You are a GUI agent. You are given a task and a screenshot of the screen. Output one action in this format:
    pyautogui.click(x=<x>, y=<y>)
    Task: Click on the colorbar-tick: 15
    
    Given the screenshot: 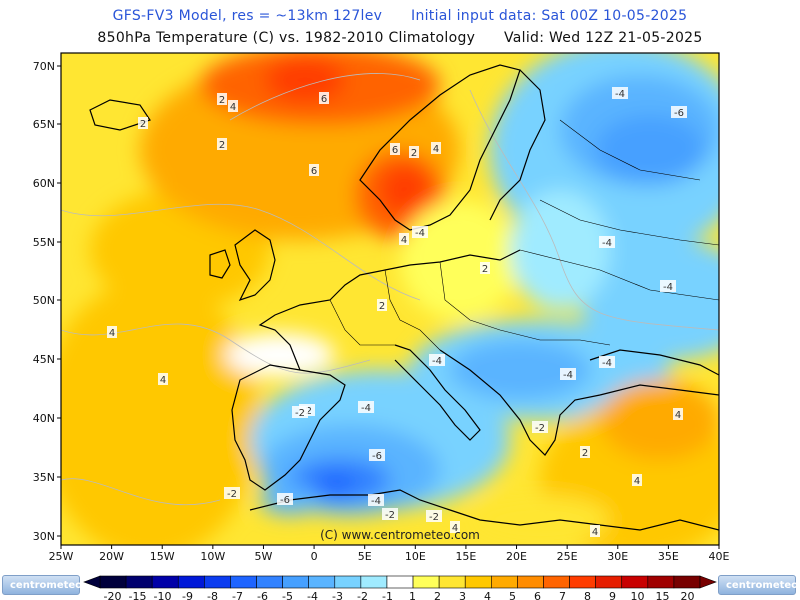 What is the action you would take?
    pyautogui.click(x=663, y=595)
    